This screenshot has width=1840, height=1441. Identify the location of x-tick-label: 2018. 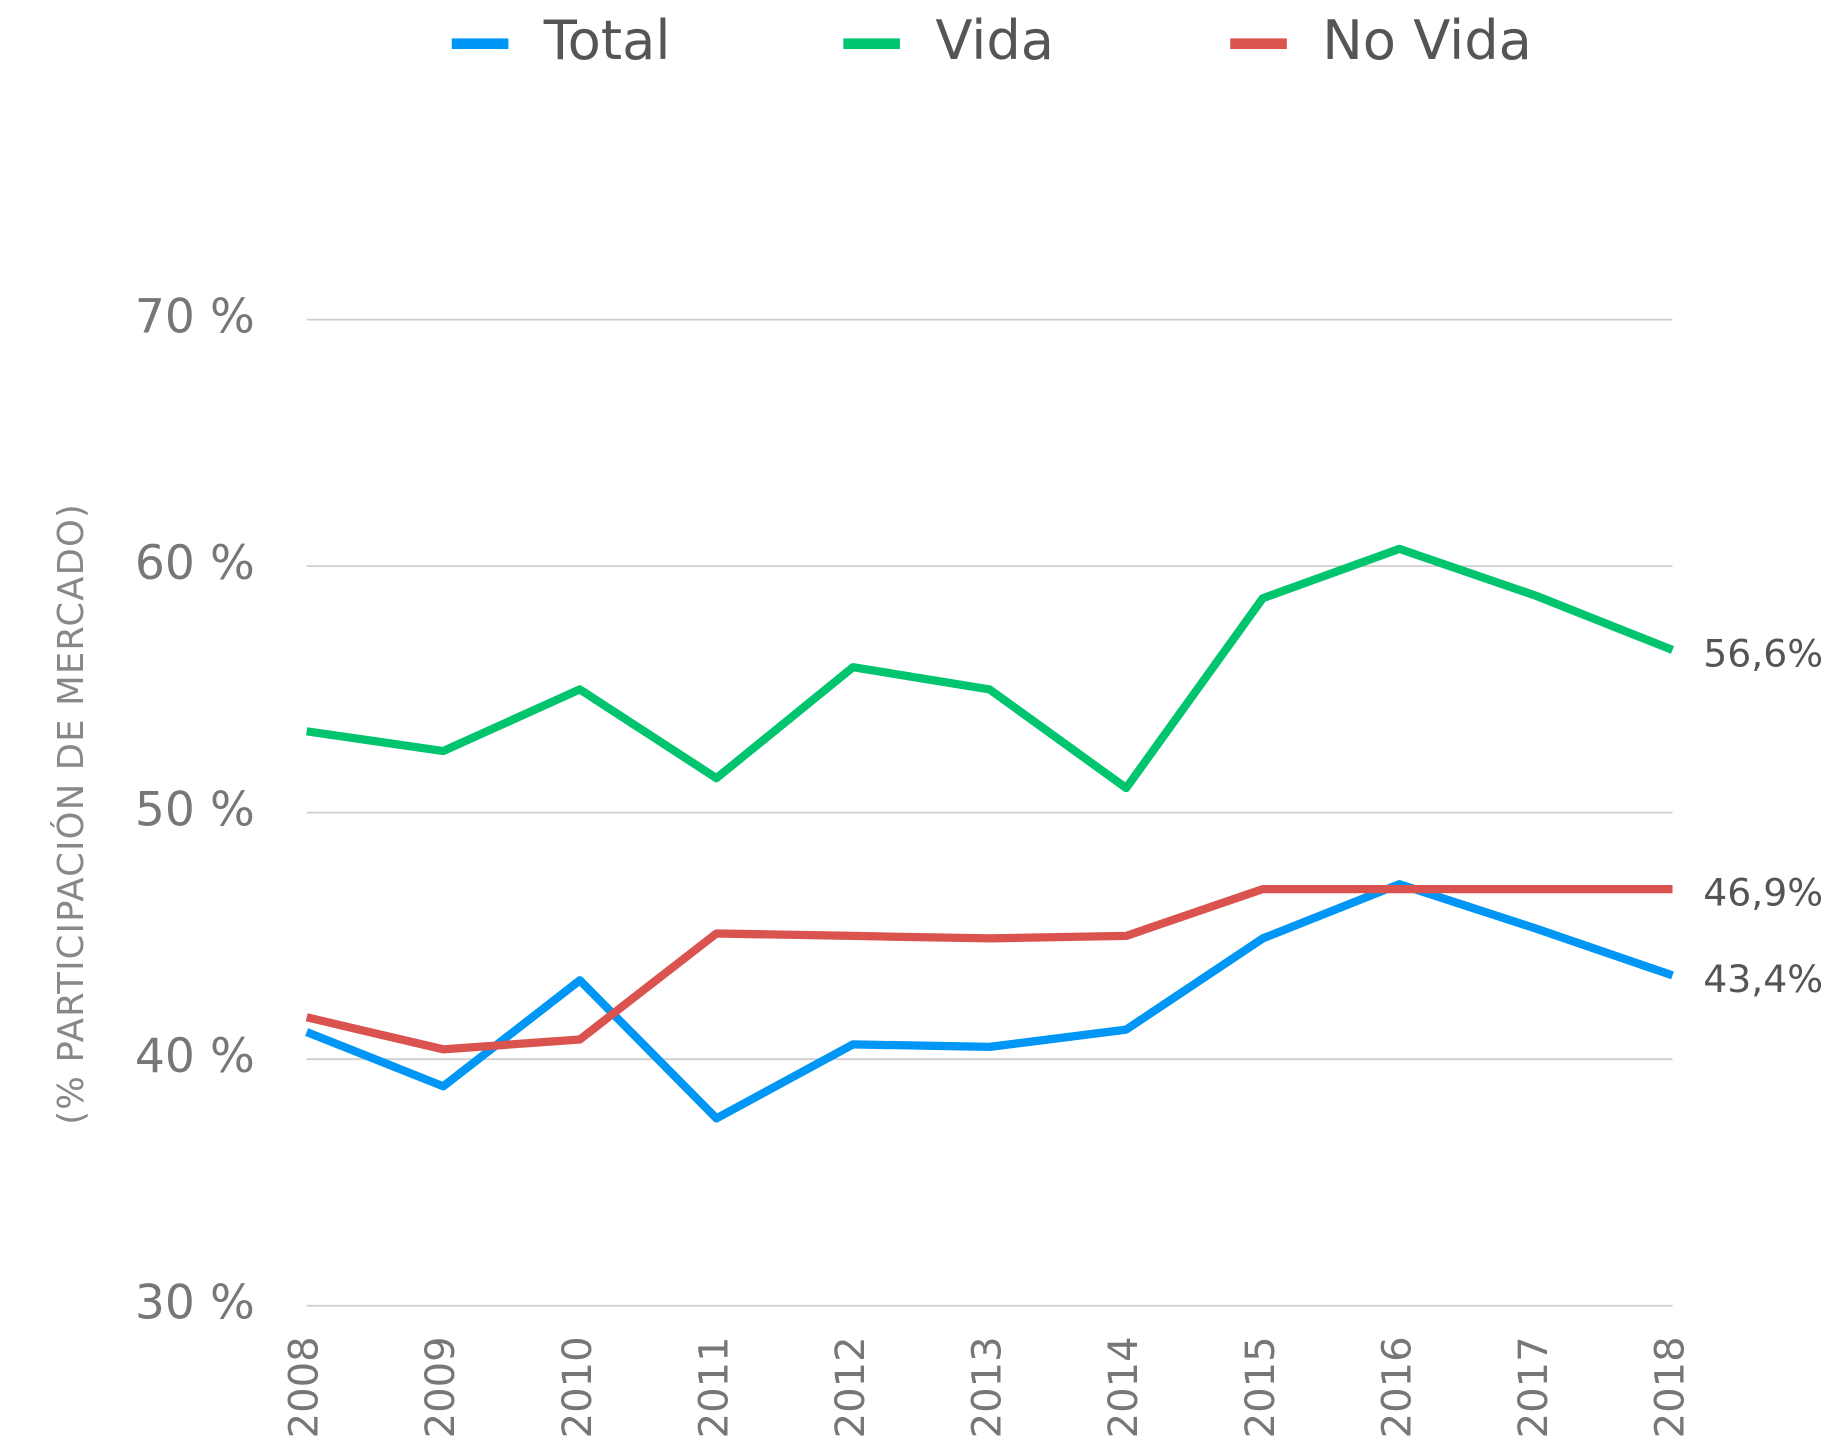
(1671, 1387).